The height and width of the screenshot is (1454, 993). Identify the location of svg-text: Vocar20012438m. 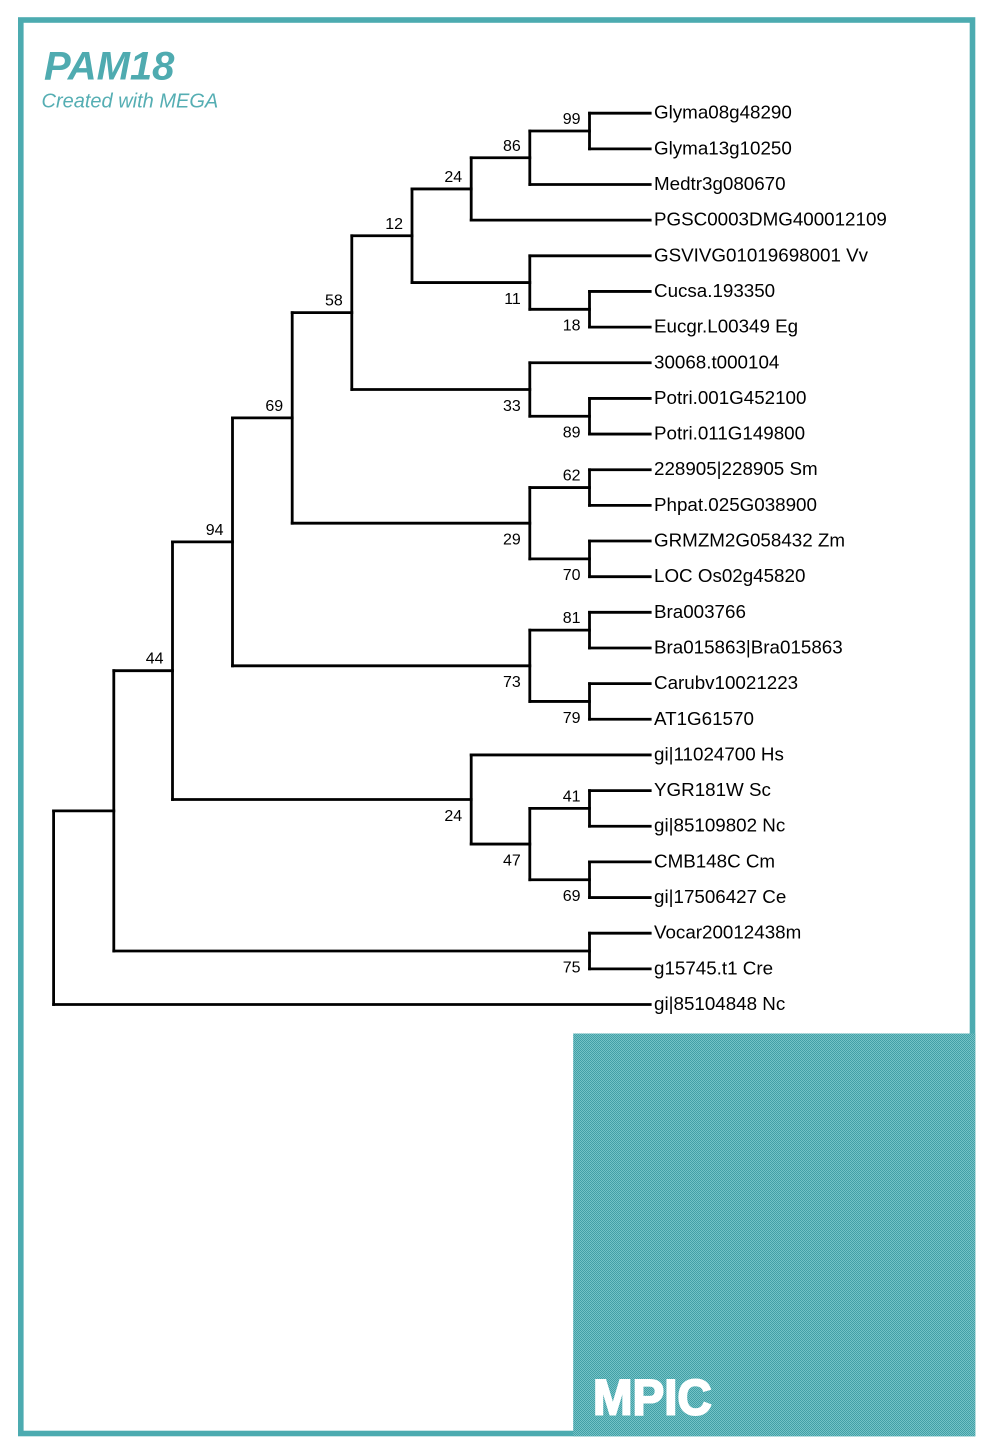
(727, 932).